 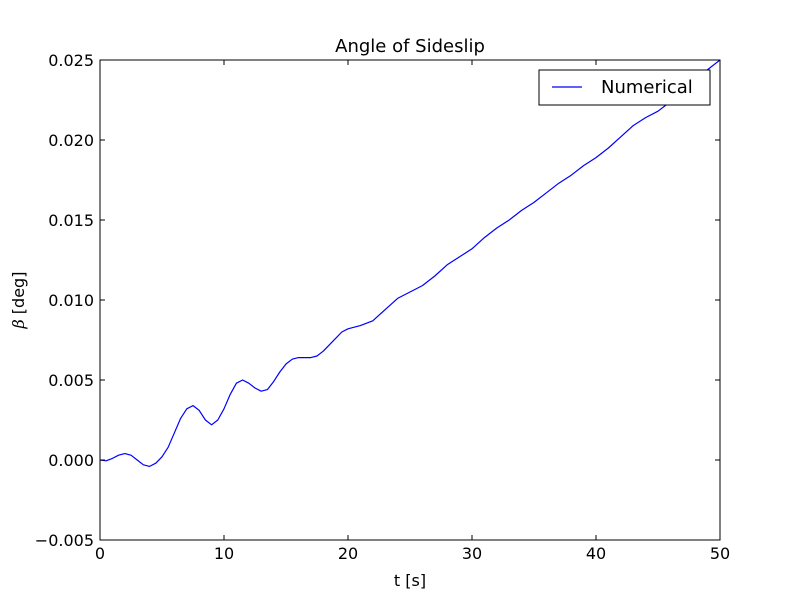 I want to click on x-axis-title: t [s], so click(x=410, y=580).